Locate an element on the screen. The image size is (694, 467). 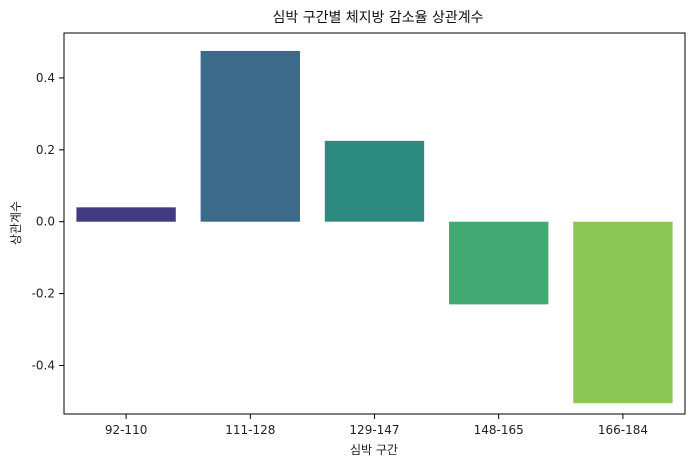
x-tick-label: 111-128 is located at coordinates (250, 430).